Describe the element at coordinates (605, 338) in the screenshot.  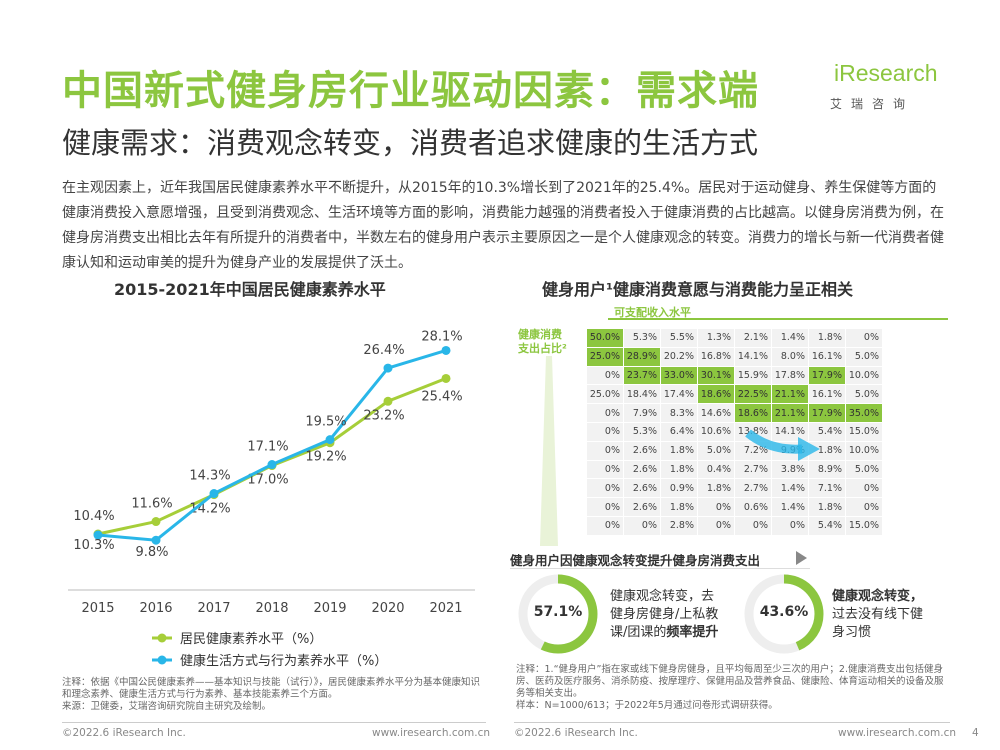
I see `matrix-cell: 50.0%` at that location.